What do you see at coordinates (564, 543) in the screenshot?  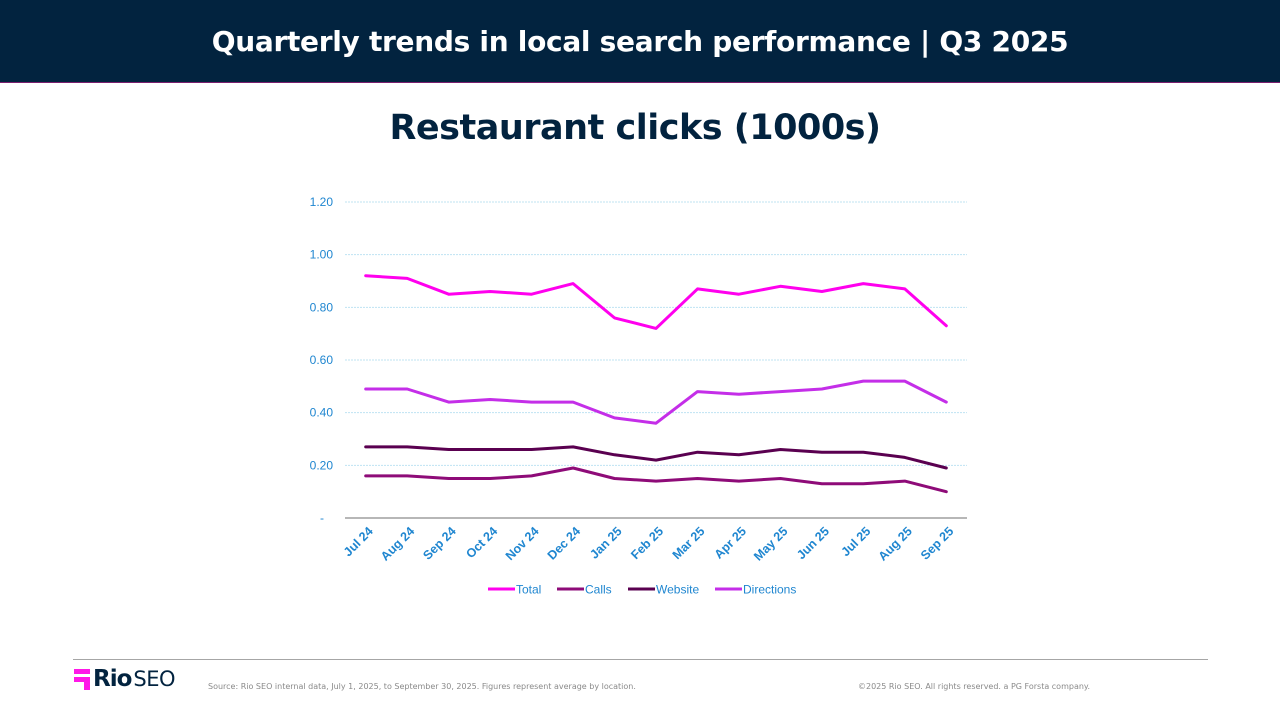 I see `x-tick-label: Dec 24` at bounding box center [564, 543].